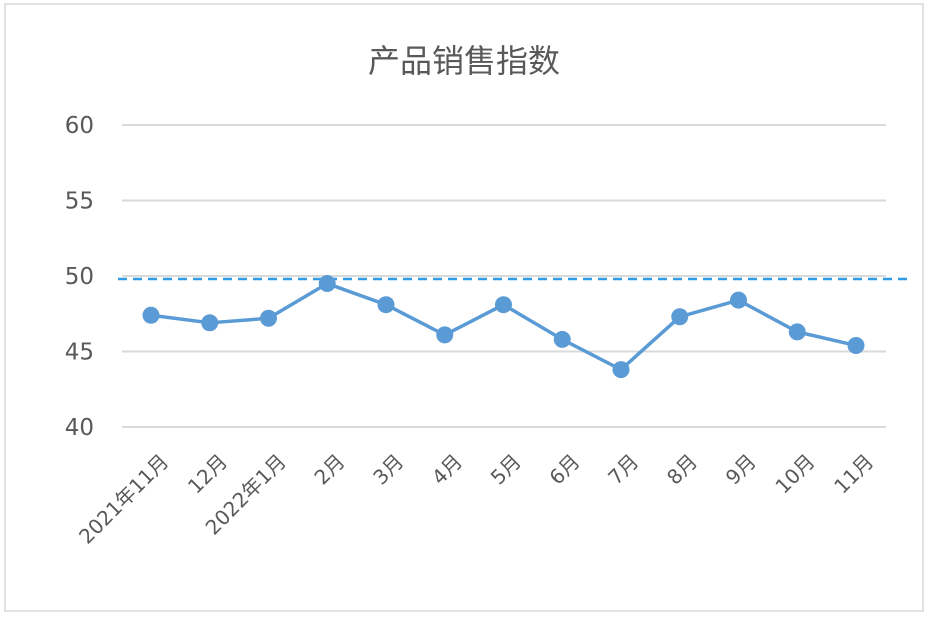 This screenshot has height=617, width=928. Describe the element at coordinates (79, 126) in the screenshot. I see `ytick-label: 60` at that location.